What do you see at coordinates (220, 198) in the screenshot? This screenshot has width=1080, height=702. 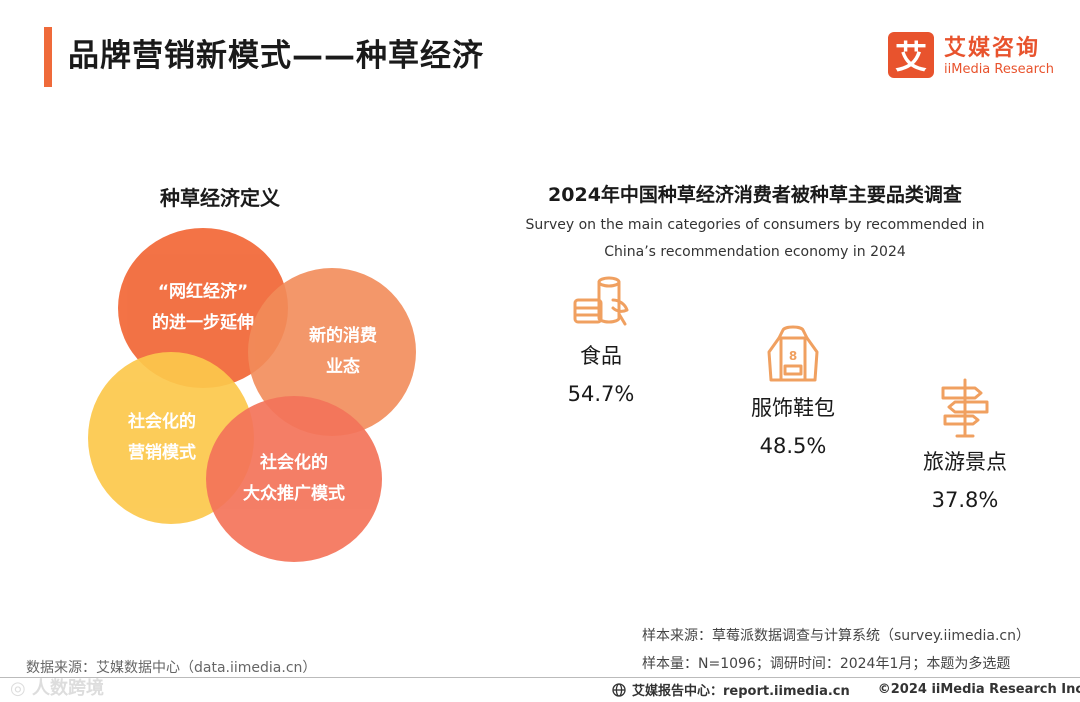 I see `definition-title: 种草经济定义` at bounding box center [220, 198].